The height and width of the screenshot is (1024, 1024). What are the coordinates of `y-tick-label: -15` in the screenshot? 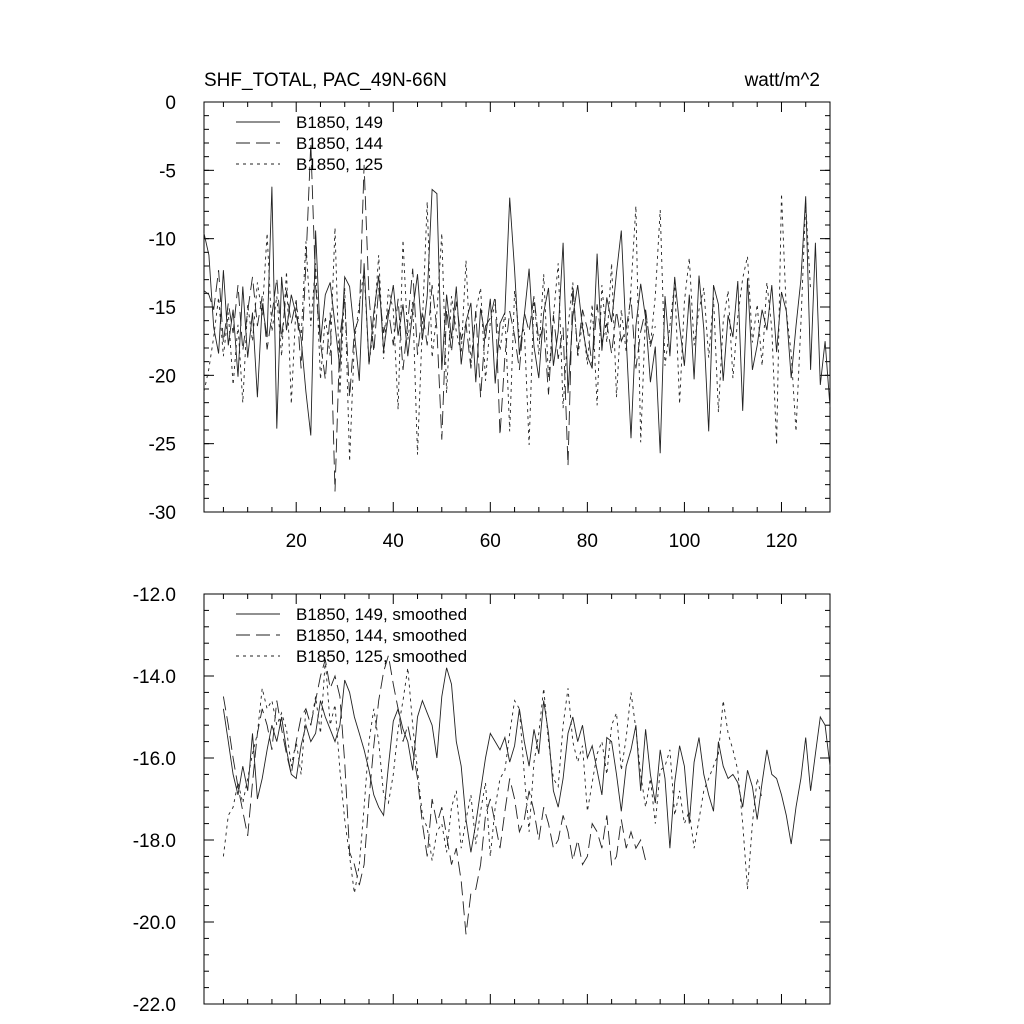 It's located at (162, 308).